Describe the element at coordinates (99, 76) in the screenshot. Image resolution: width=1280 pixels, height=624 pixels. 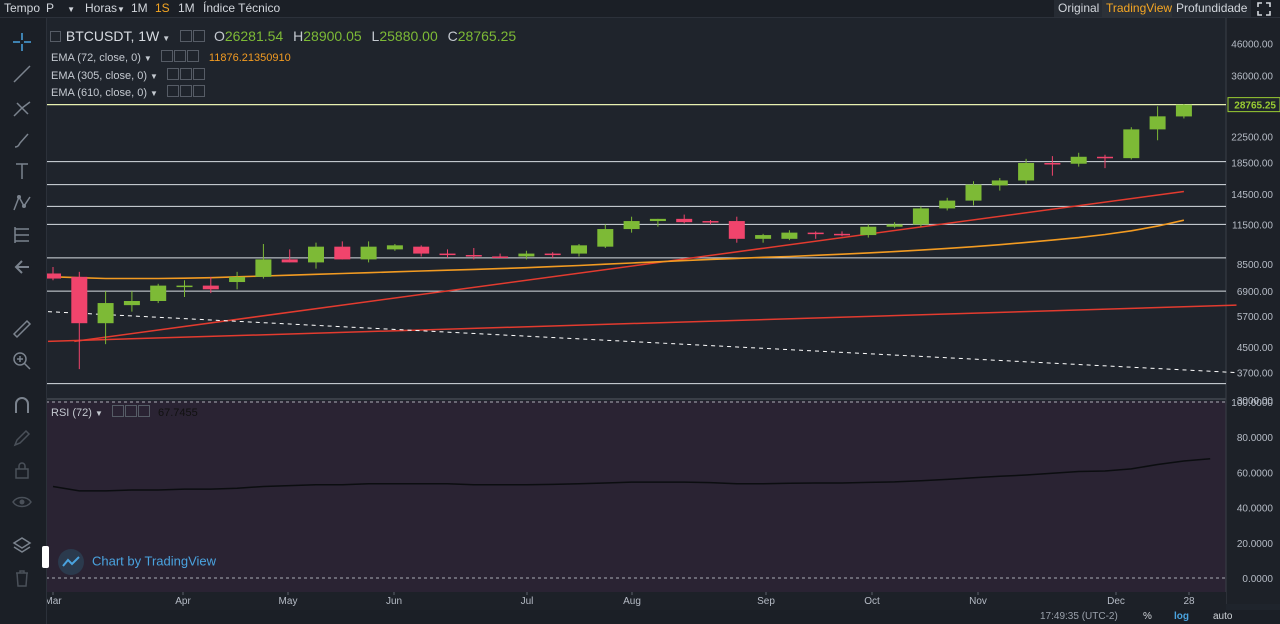
I see `ema2-label: EMA (305, close, 0)` at that location.